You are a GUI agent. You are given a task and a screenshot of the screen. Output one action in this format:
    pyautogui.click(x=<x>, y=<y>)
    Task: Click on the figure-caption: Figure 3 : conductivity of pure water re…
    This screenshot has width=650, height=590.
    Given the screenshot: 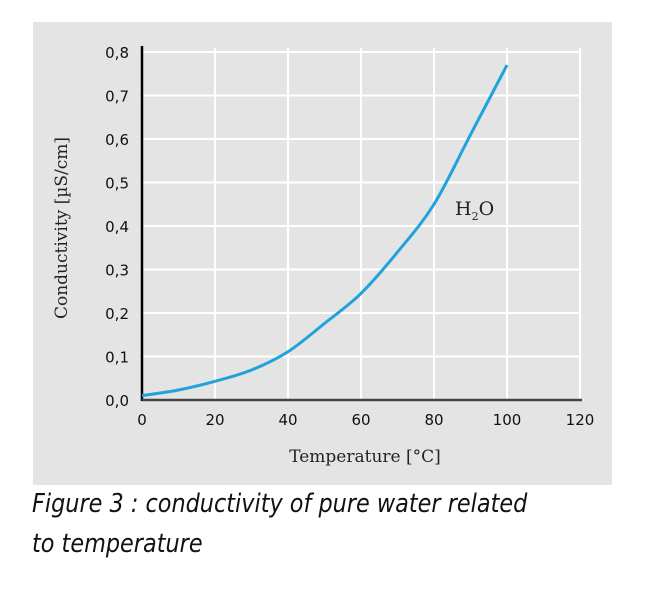 What is the action you would take?
    pyautogui.click(x=280, y=524)
    